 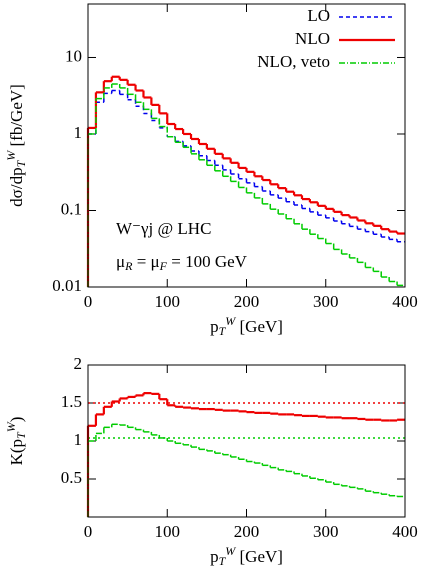 What do you see at coordinates (182, 262) in the screenshot?
I see `annotation: μR = μF = 100 GeV` at bounding box center [182, 262].